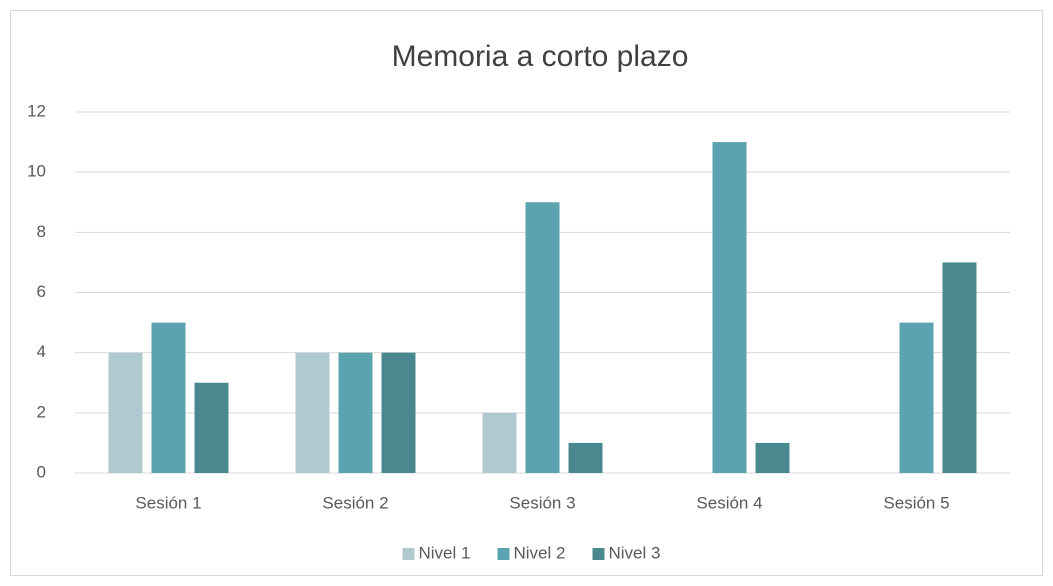 The height and width of the screenshot is (586, 1053). What do you see at coordinates (540, 552) in the screenshot?
I see `legend-label: Nivel 2` at bounding box center [540, 552].